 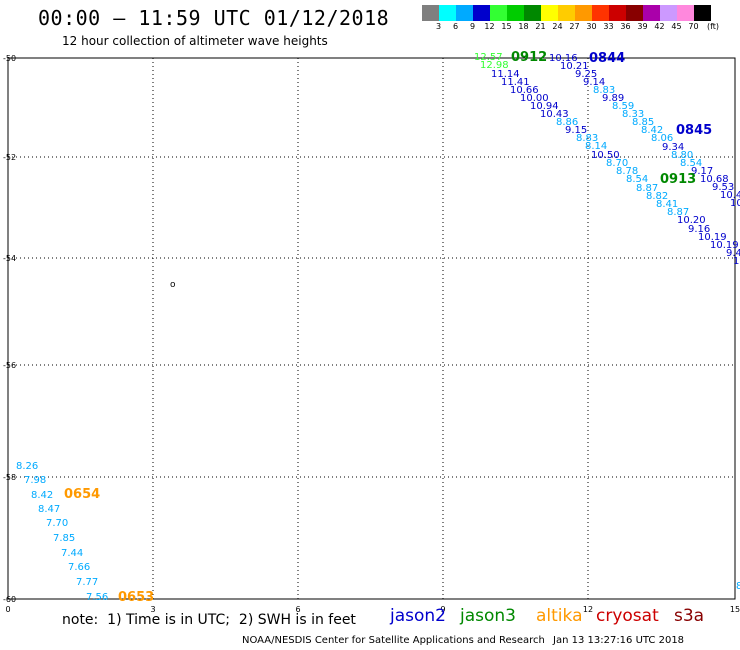 What do you see at coordinates (730, 195) in the screenshot?
I see `wave-height-reading: 10.4` at bounding box center [730, 195].